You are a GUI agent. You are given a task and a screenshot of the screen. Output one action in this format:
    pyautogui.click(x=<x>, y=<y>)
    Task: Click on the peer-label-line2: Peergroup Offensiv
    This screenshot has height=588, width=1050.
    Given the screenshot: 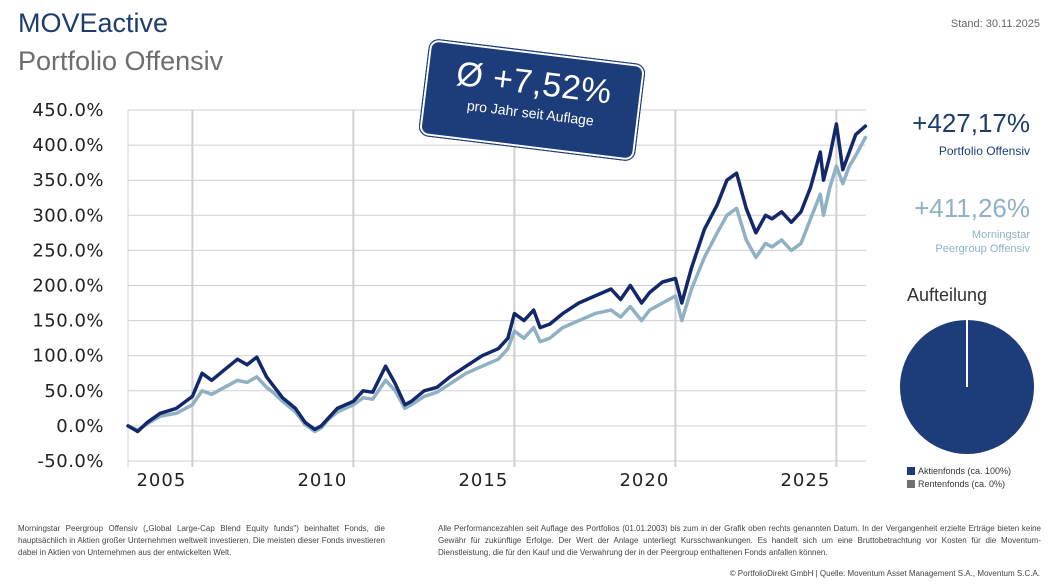 What is the action you would take?
    pyautogui.click(x=982, y=249)
    